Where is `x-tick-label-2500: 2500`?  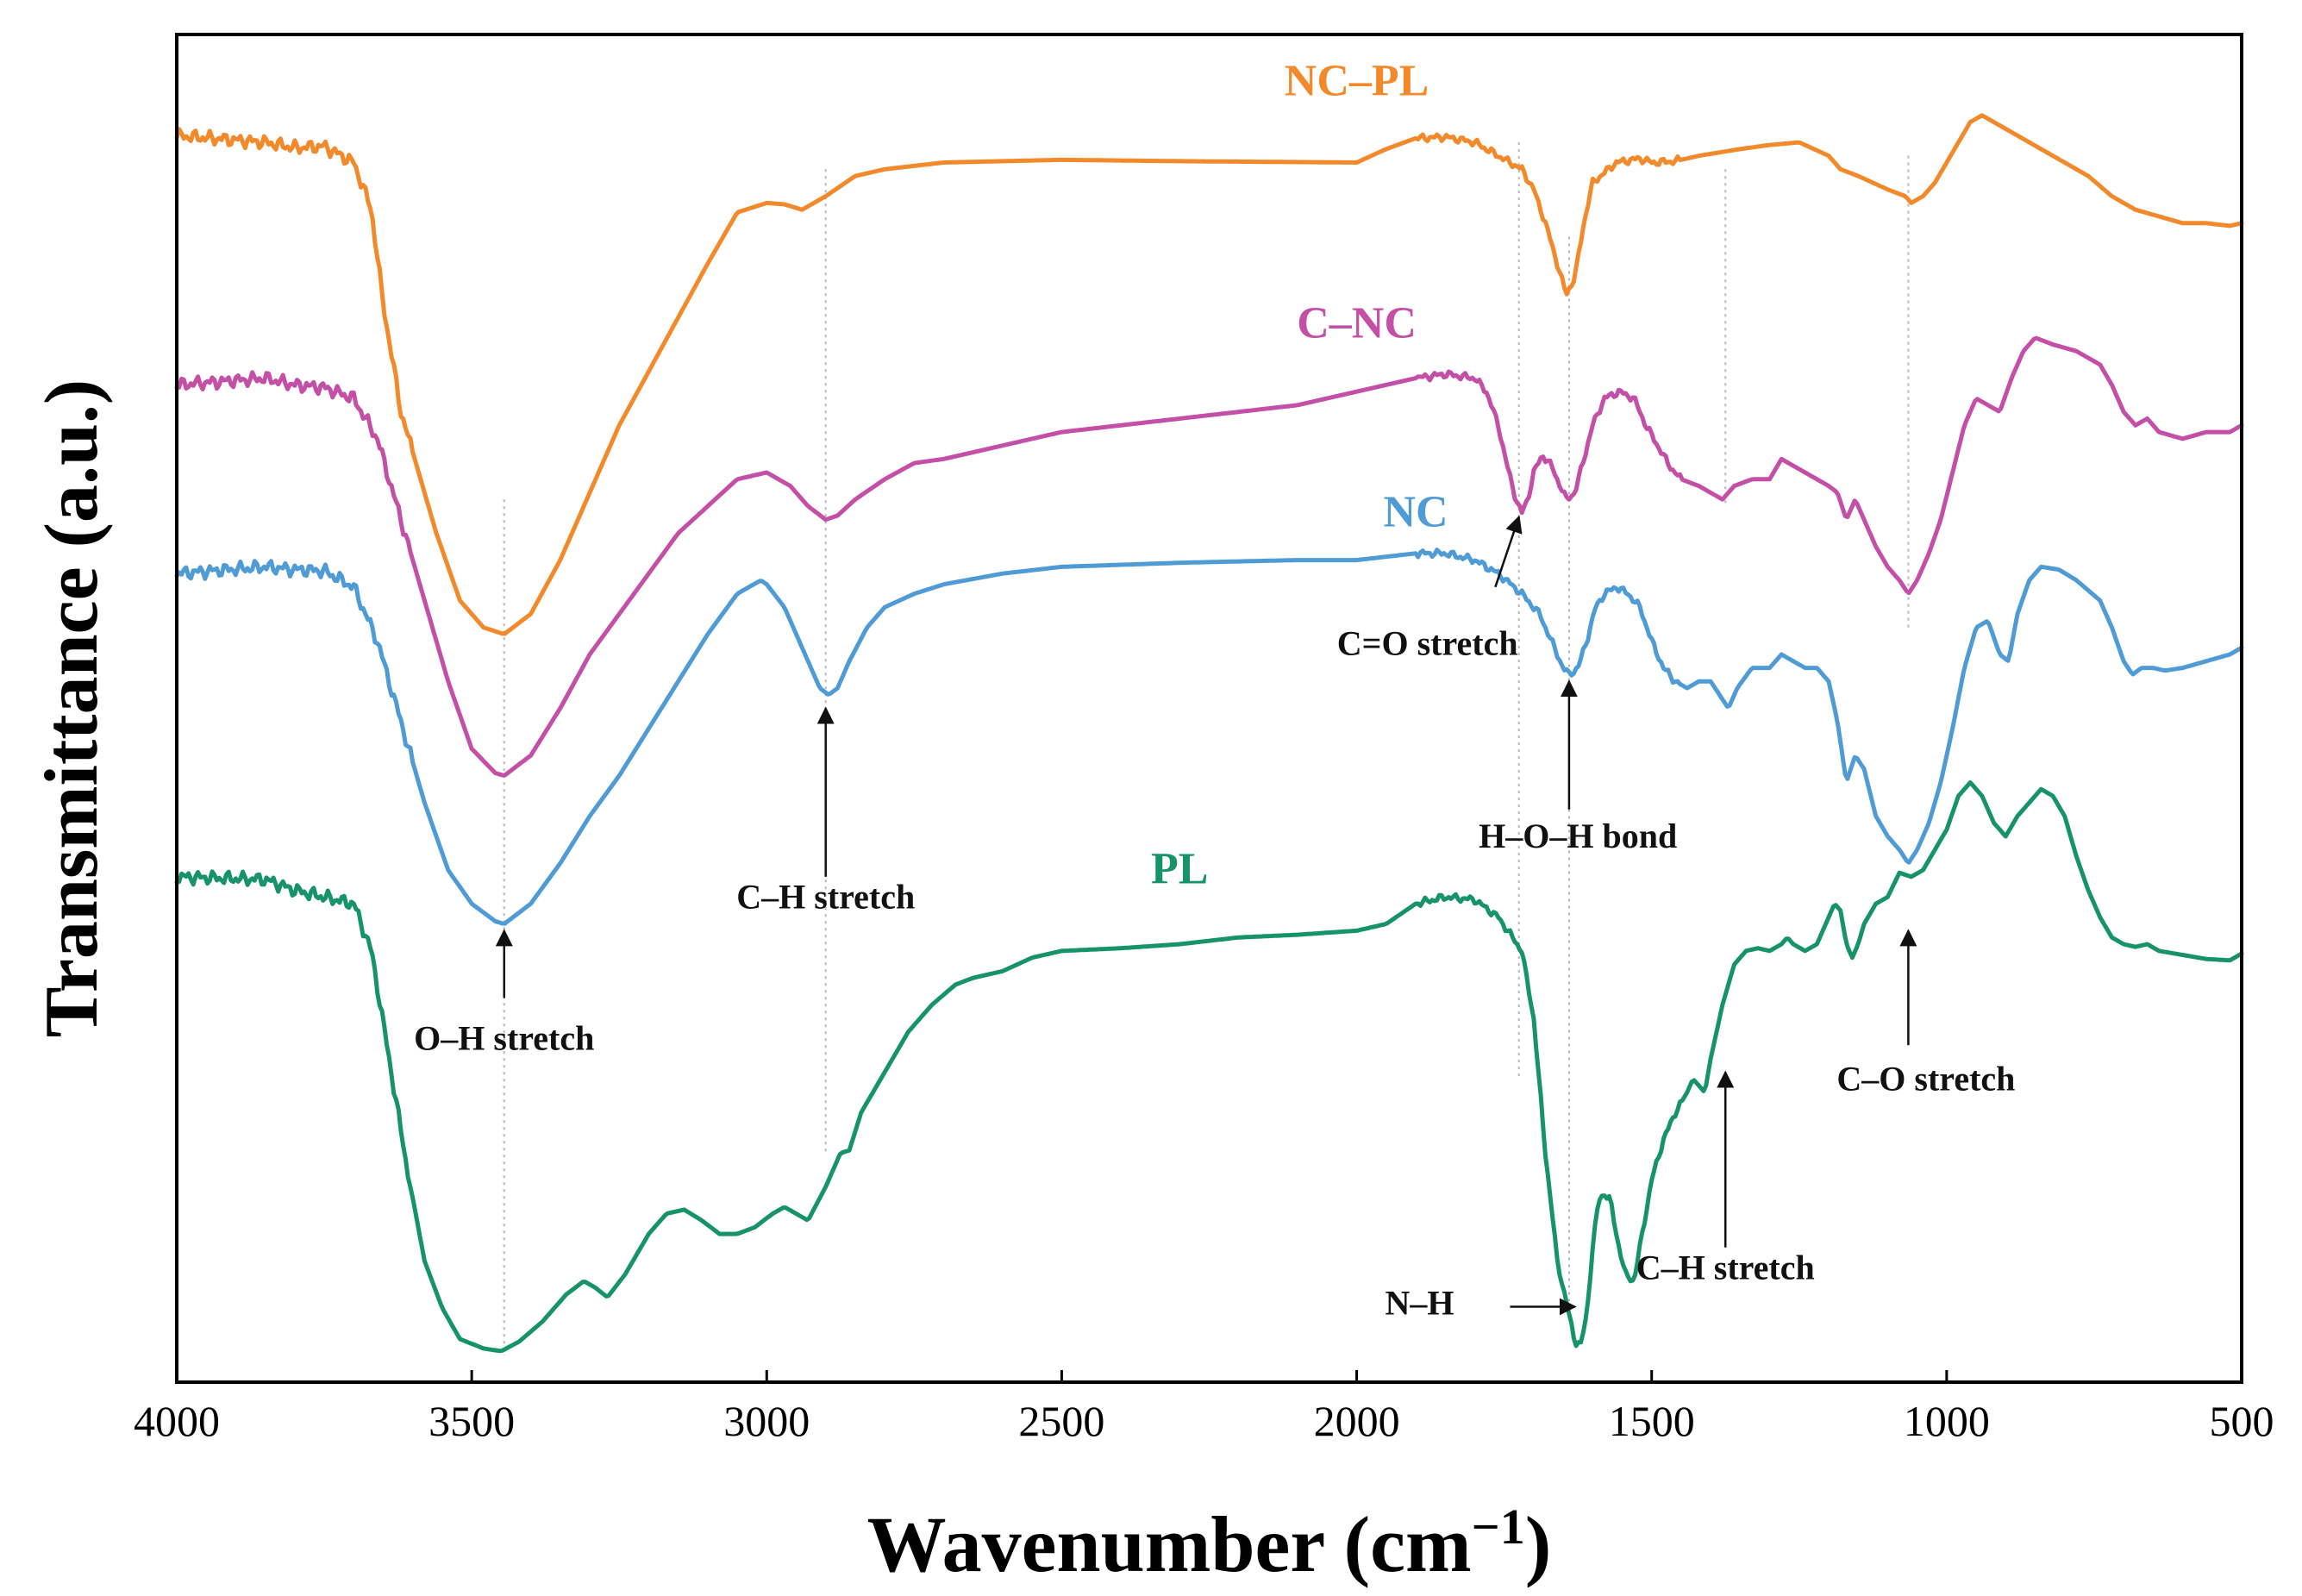 x-tick-label-2500: 2500 is located at coordinates (1061, 1421).